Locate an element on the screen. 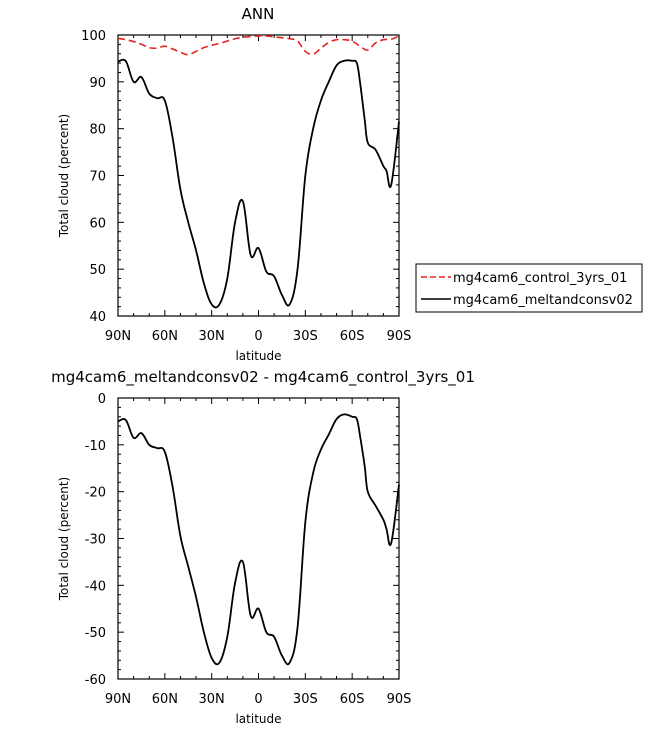 This screenshot has width=649, height=730. y-tick-label: -10 is located at coordinates (95, 446).